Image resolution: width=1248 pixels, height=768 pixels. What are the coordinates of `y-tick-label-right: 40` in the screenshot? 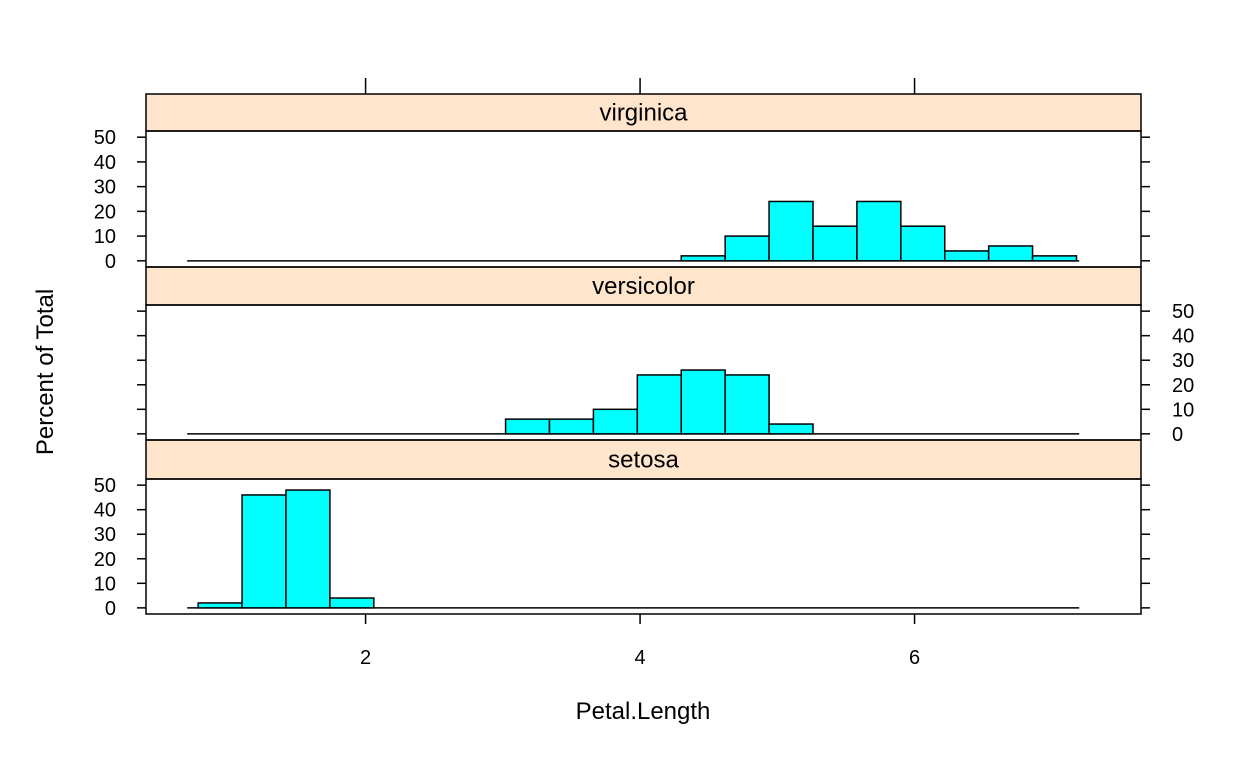 It's located at (1183, 337).